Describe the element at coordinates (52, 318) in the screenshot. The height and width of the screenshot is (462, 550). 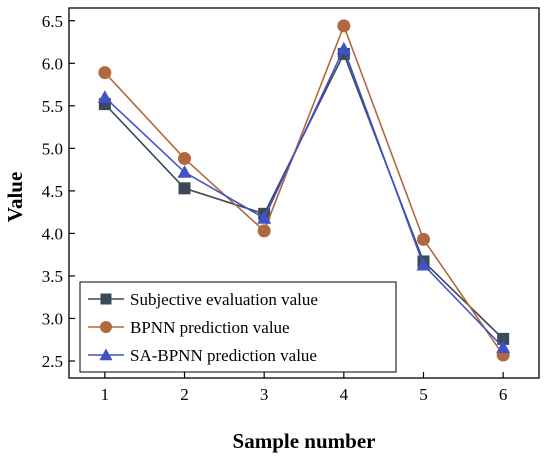
I see `y-tick-label: 3.0` at that location.